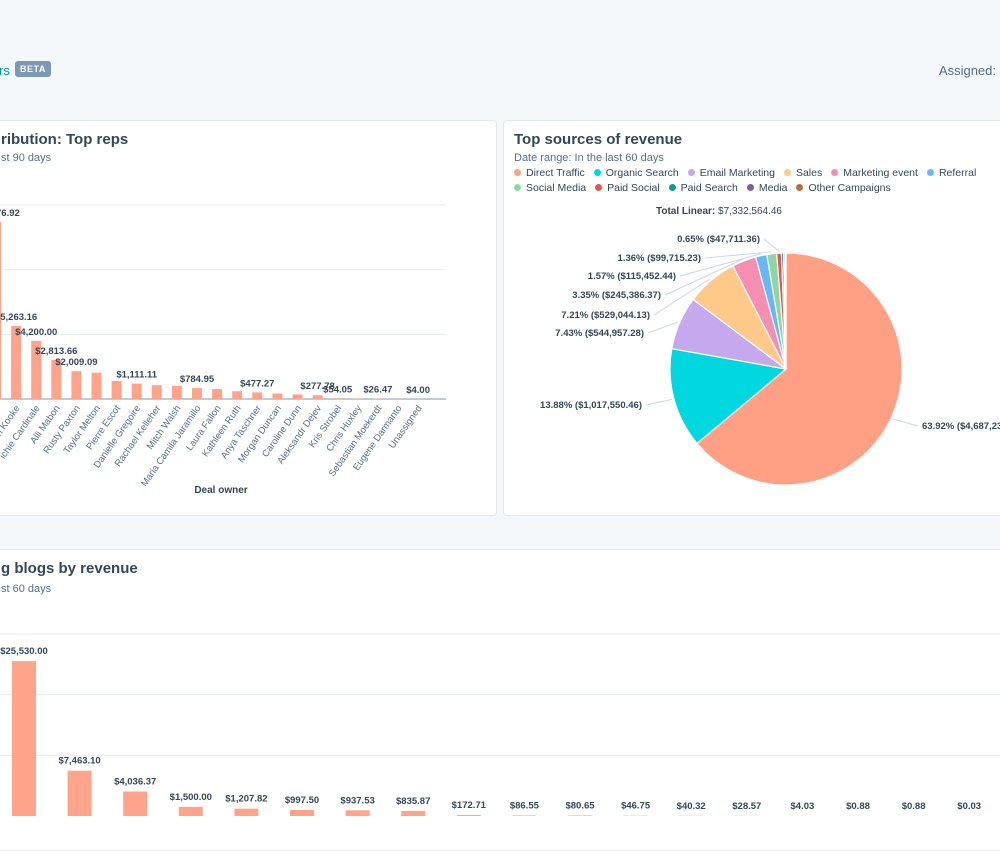 Image resolution: width=1000 pixels, height=851 pixels. What do you see at coordinates (413, 801) in the screenshot?
I see `bar-value-label: $835.87` at bounding box center [413, 801].